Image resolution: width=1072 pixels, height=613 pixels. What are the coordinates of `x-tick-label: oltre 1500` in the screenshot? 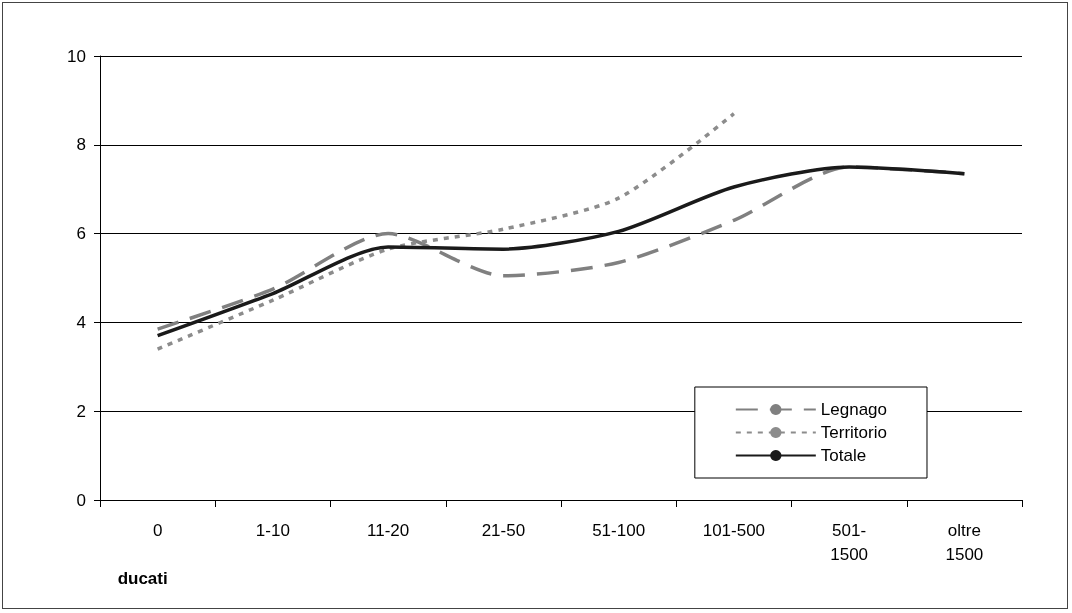 It's located at (964, 542).